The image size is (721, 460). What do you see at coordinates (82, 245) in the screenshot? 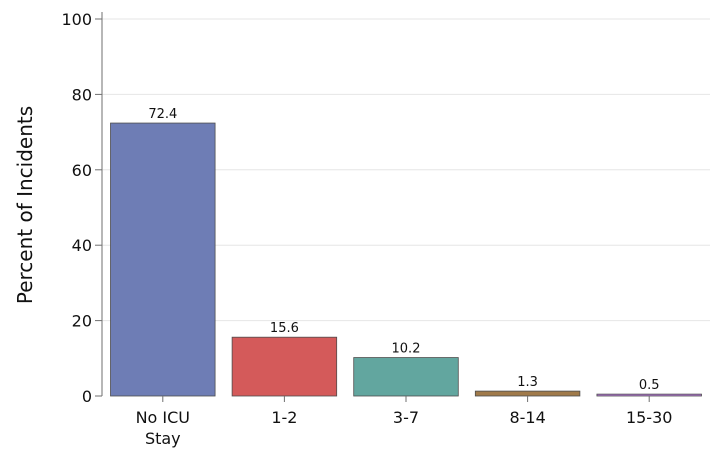
I see `y-tick-label: 40` at bounding box center [82, 245].